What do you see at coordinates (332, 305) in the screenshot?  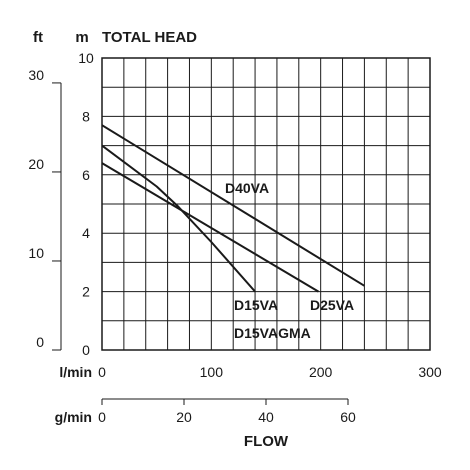 I see `series-label-d25va: D25VA` at bounding box center [332, 305].